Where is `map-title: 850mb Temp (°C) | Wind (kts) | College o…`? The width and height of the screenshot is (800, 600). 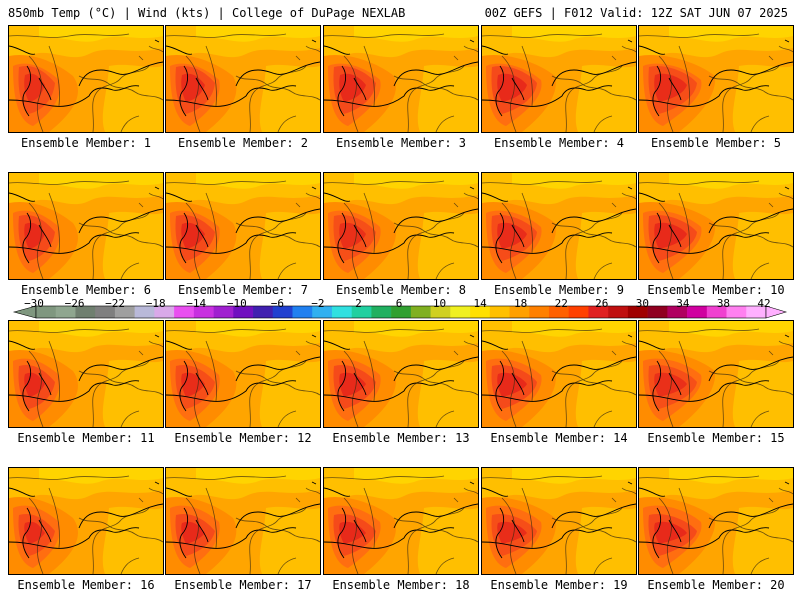
map-title: 850mb Temp (°C) | Wind (kts) | College o… is located at coordinates (207, 13).